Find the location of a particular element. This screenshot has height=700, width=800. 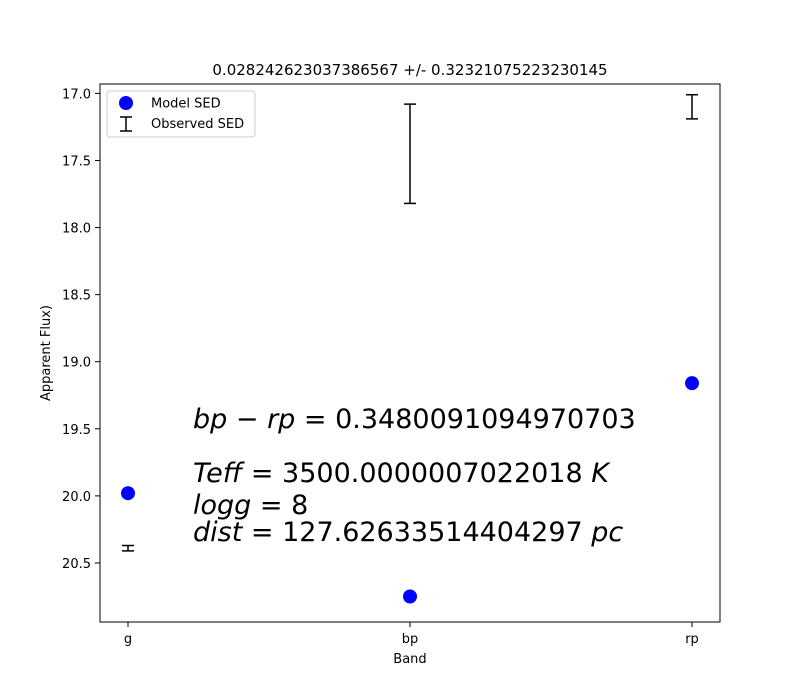

legend-box is located at coordinates (181, 114).